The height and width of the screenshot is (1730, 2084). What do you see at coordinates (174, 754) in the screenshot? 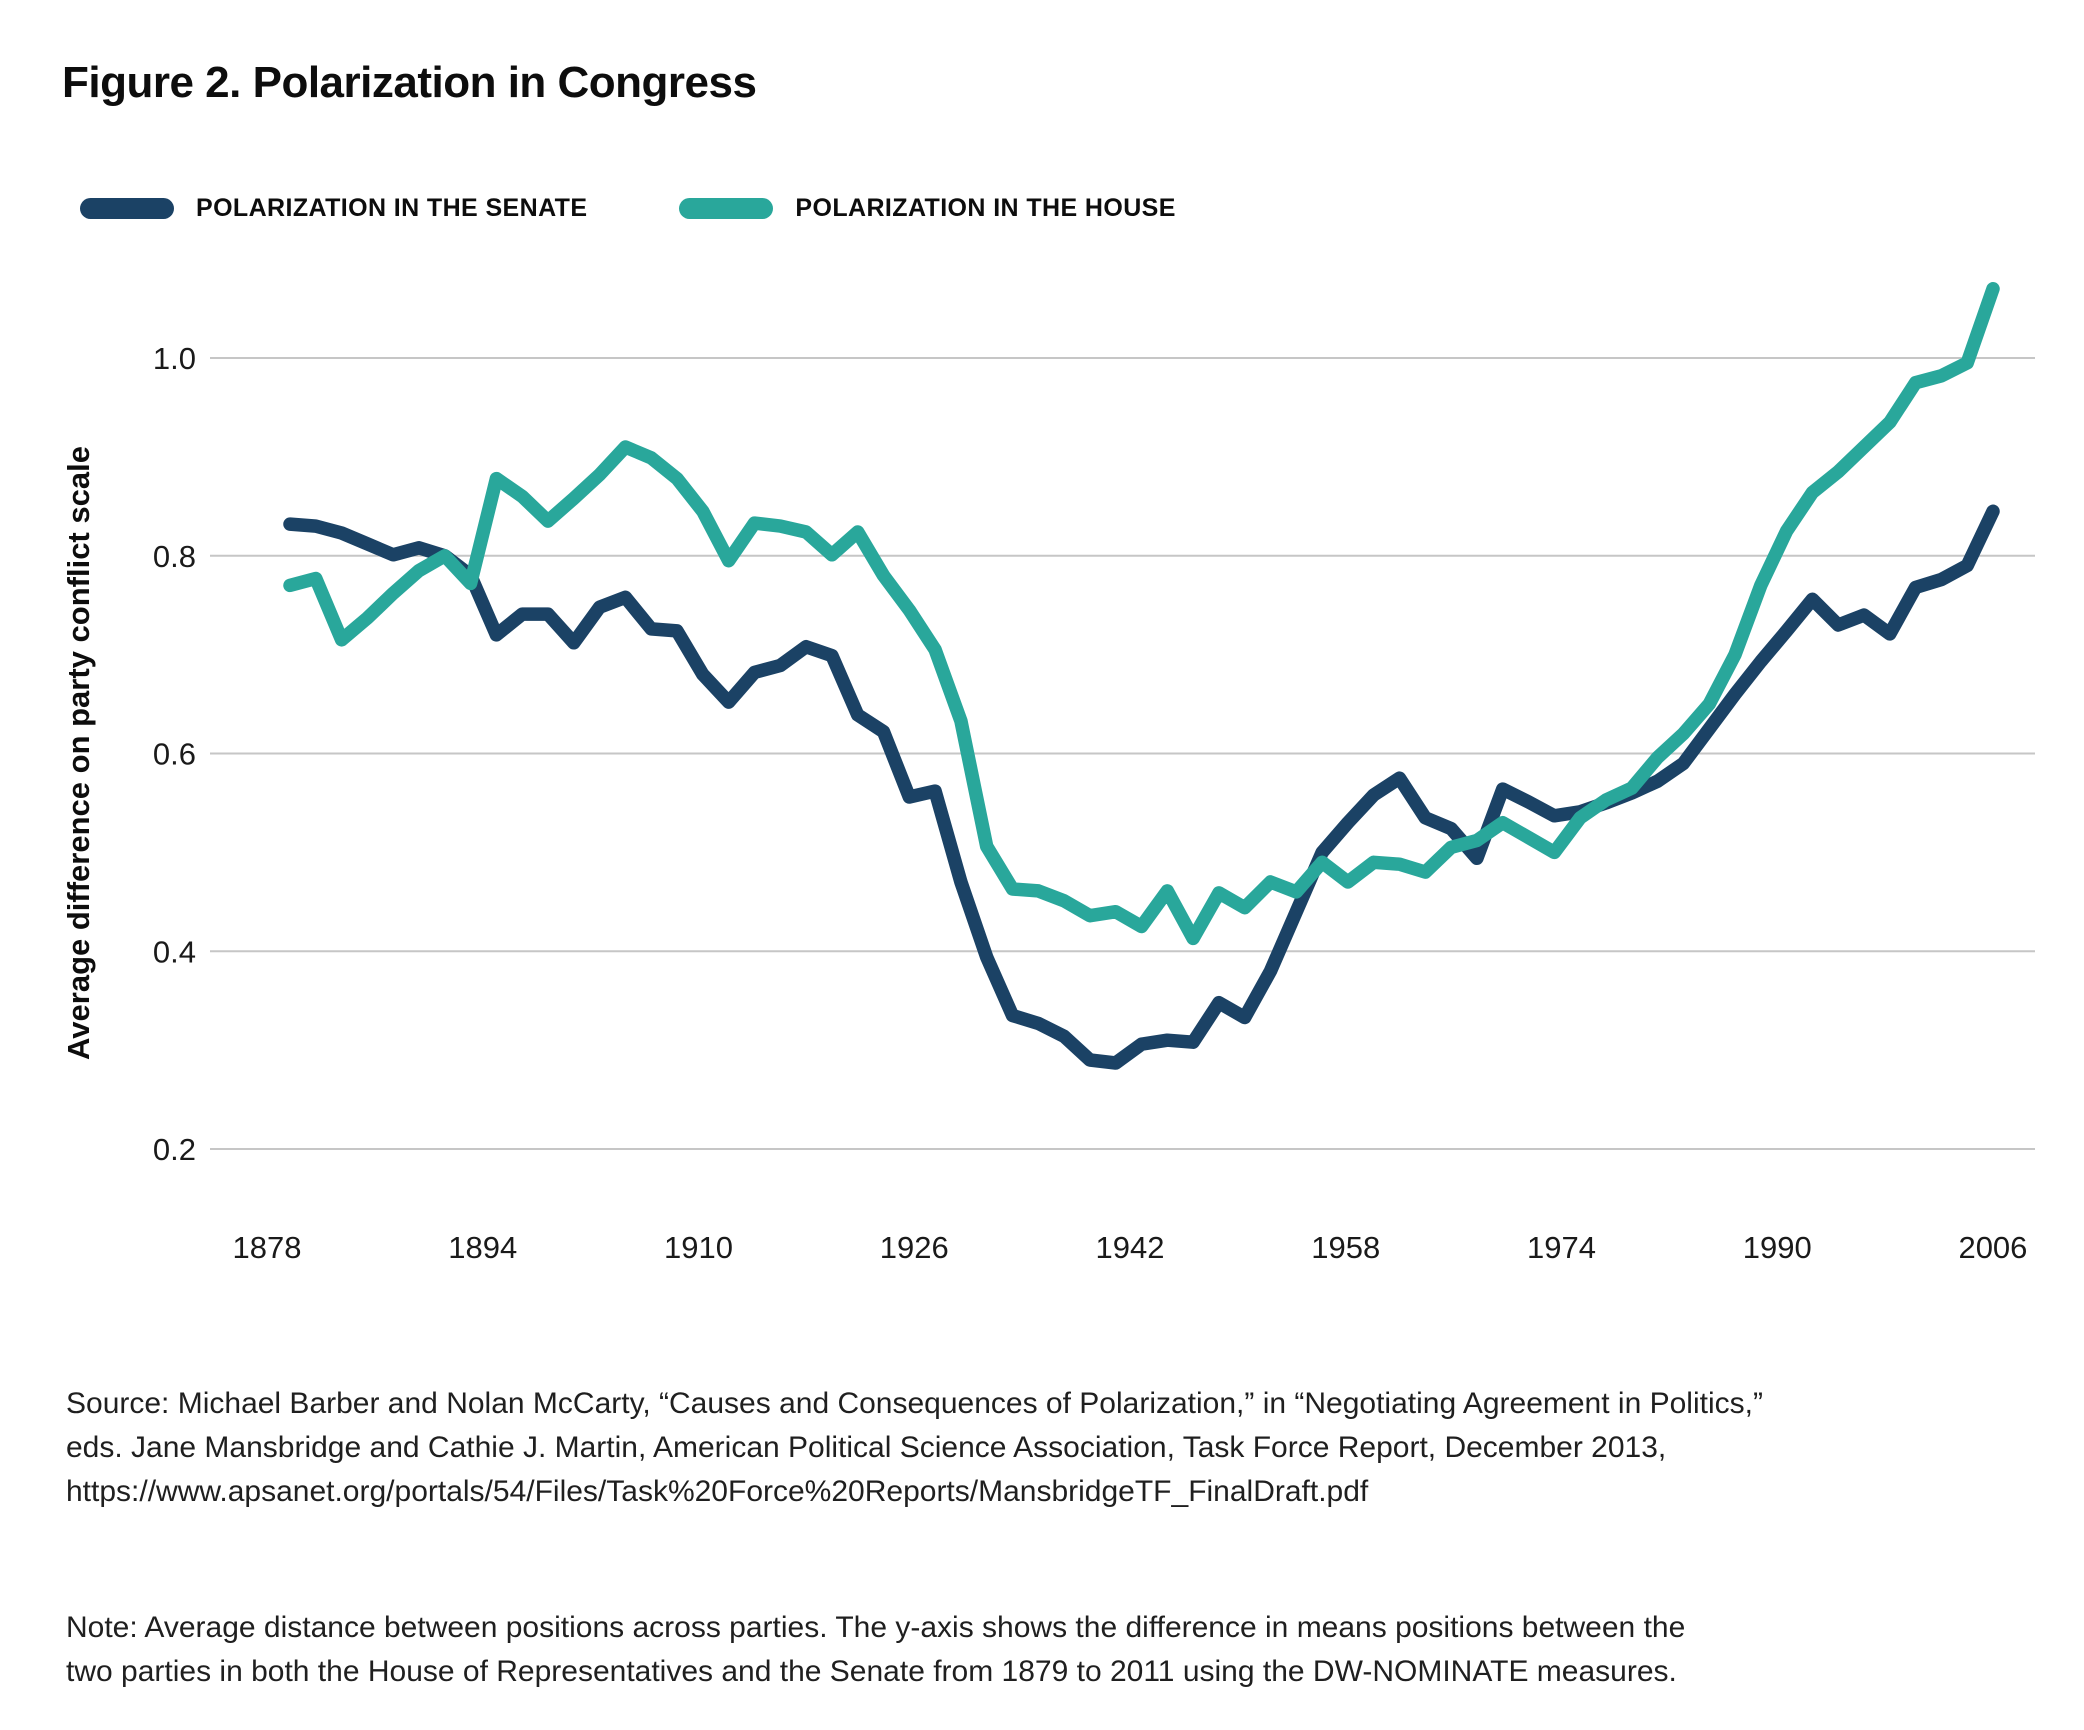
I see `y-tick-label: 0.6` at bounding box center [174, 754].